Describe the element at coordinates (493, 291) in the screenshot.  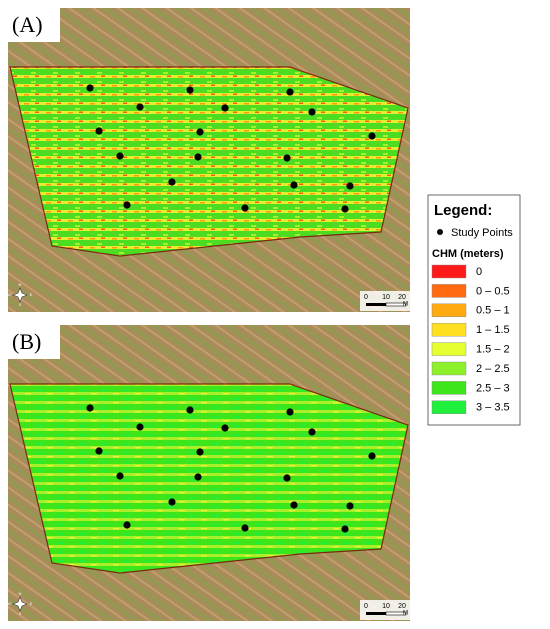
I see `legend-class-label: 0 – 0.5` at that location.